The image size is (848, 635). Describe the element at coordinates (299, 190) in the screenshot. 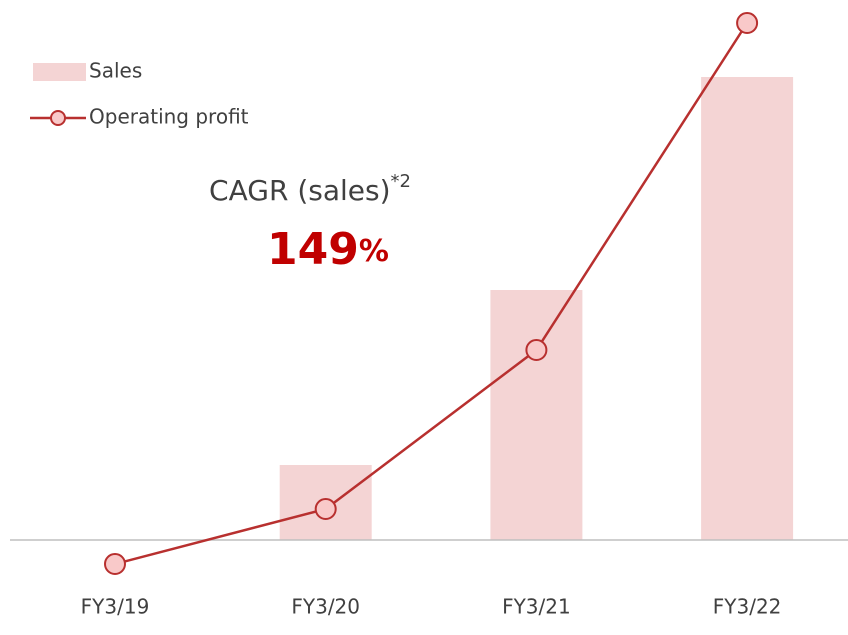

I see `annotation-text: CAGR (sales)` at that location.